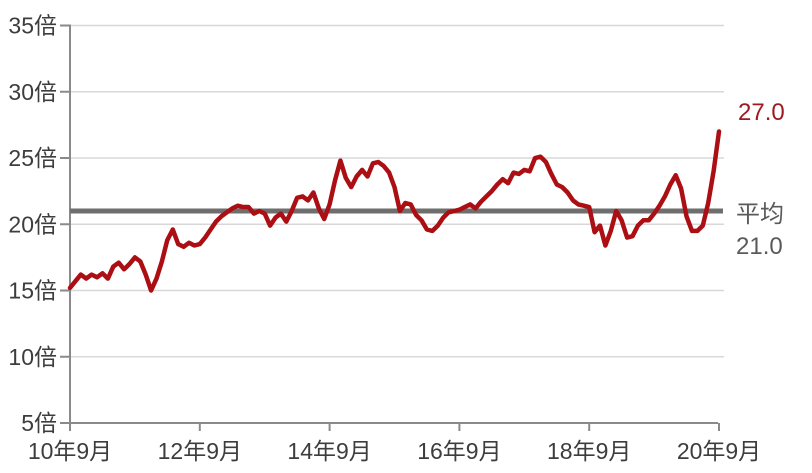  I want to click on y-tick-label-20: 20倍, so click(32, 224).